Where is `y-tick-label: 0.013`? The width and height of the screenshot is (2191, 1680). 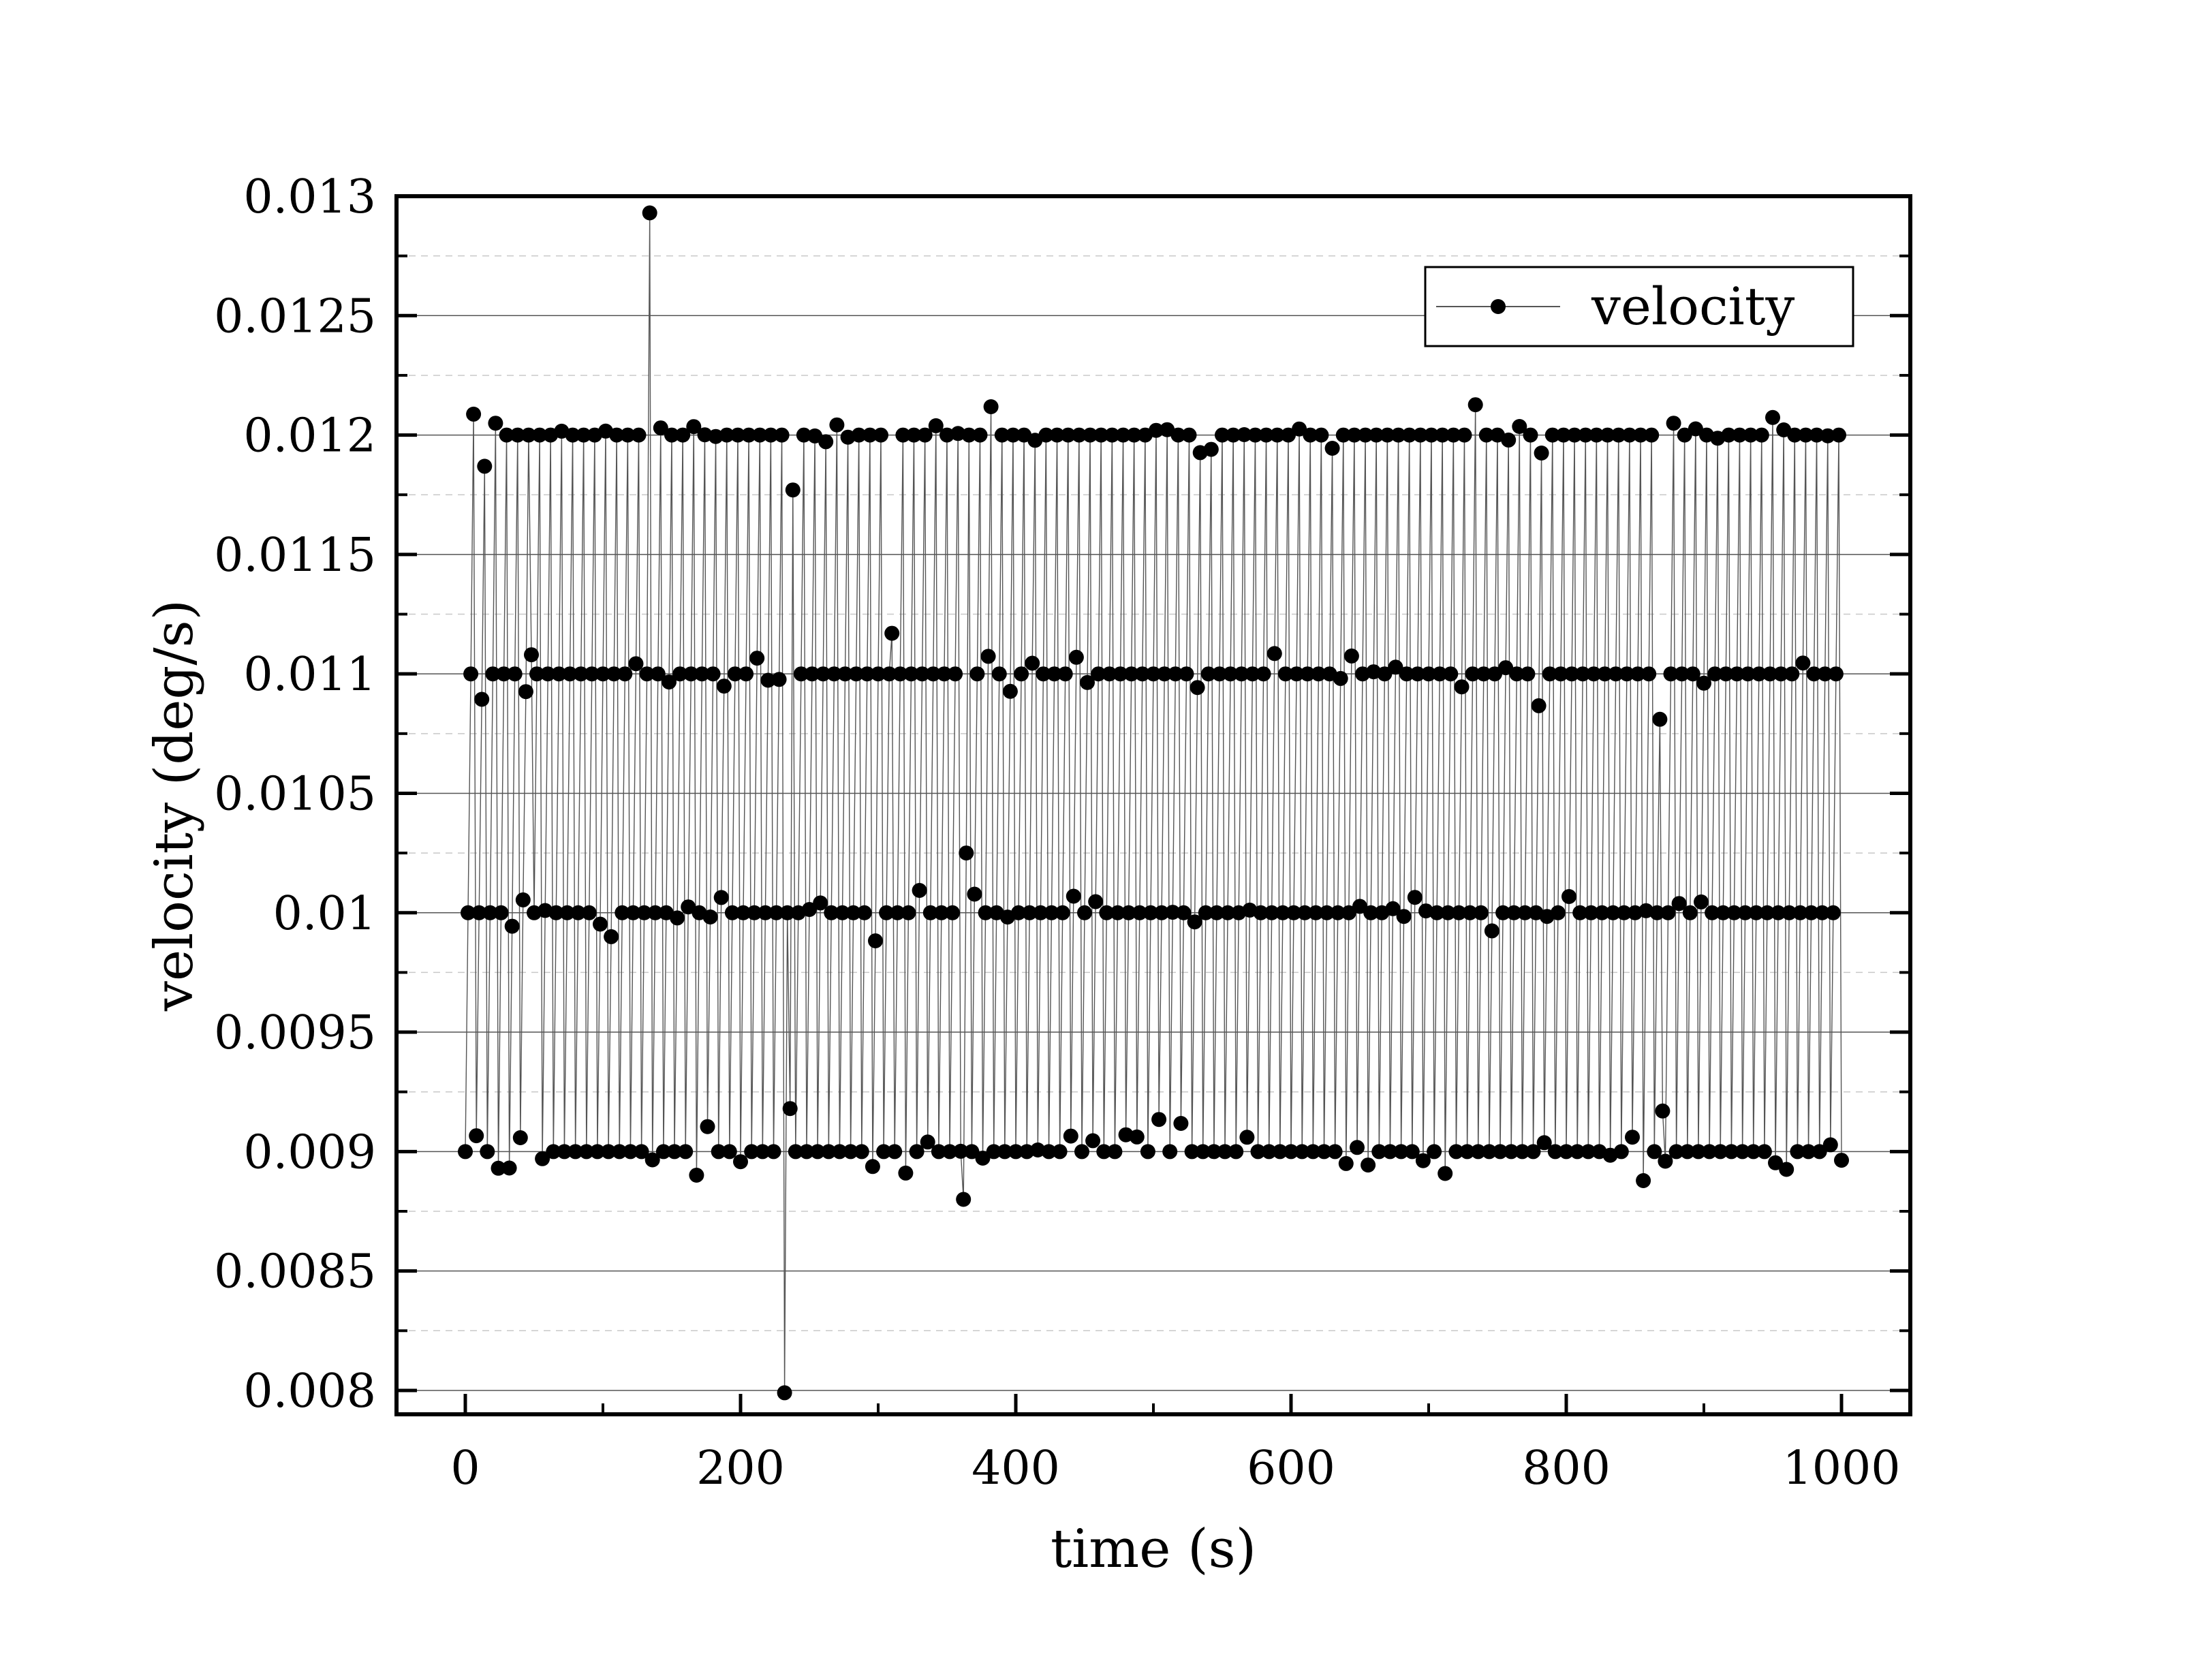 y-tick-label: 0.013 is located at coordinates (309, 197).